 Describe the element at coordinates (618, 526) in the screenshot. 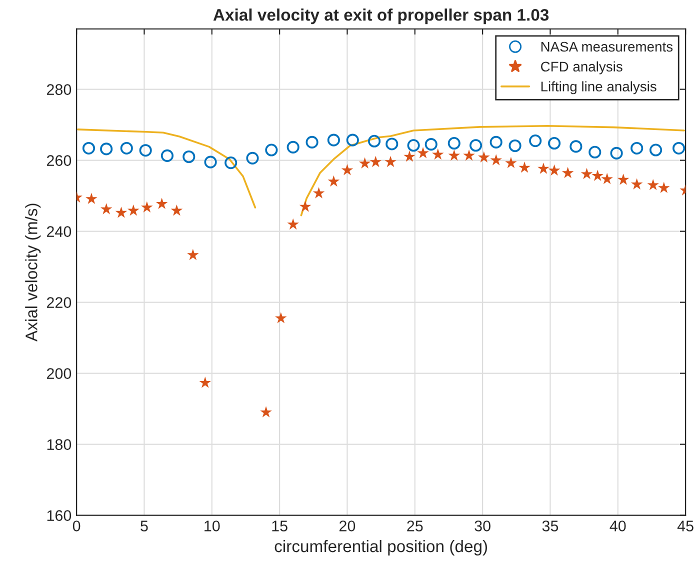

I see `x-tick-label: 40` at that location.